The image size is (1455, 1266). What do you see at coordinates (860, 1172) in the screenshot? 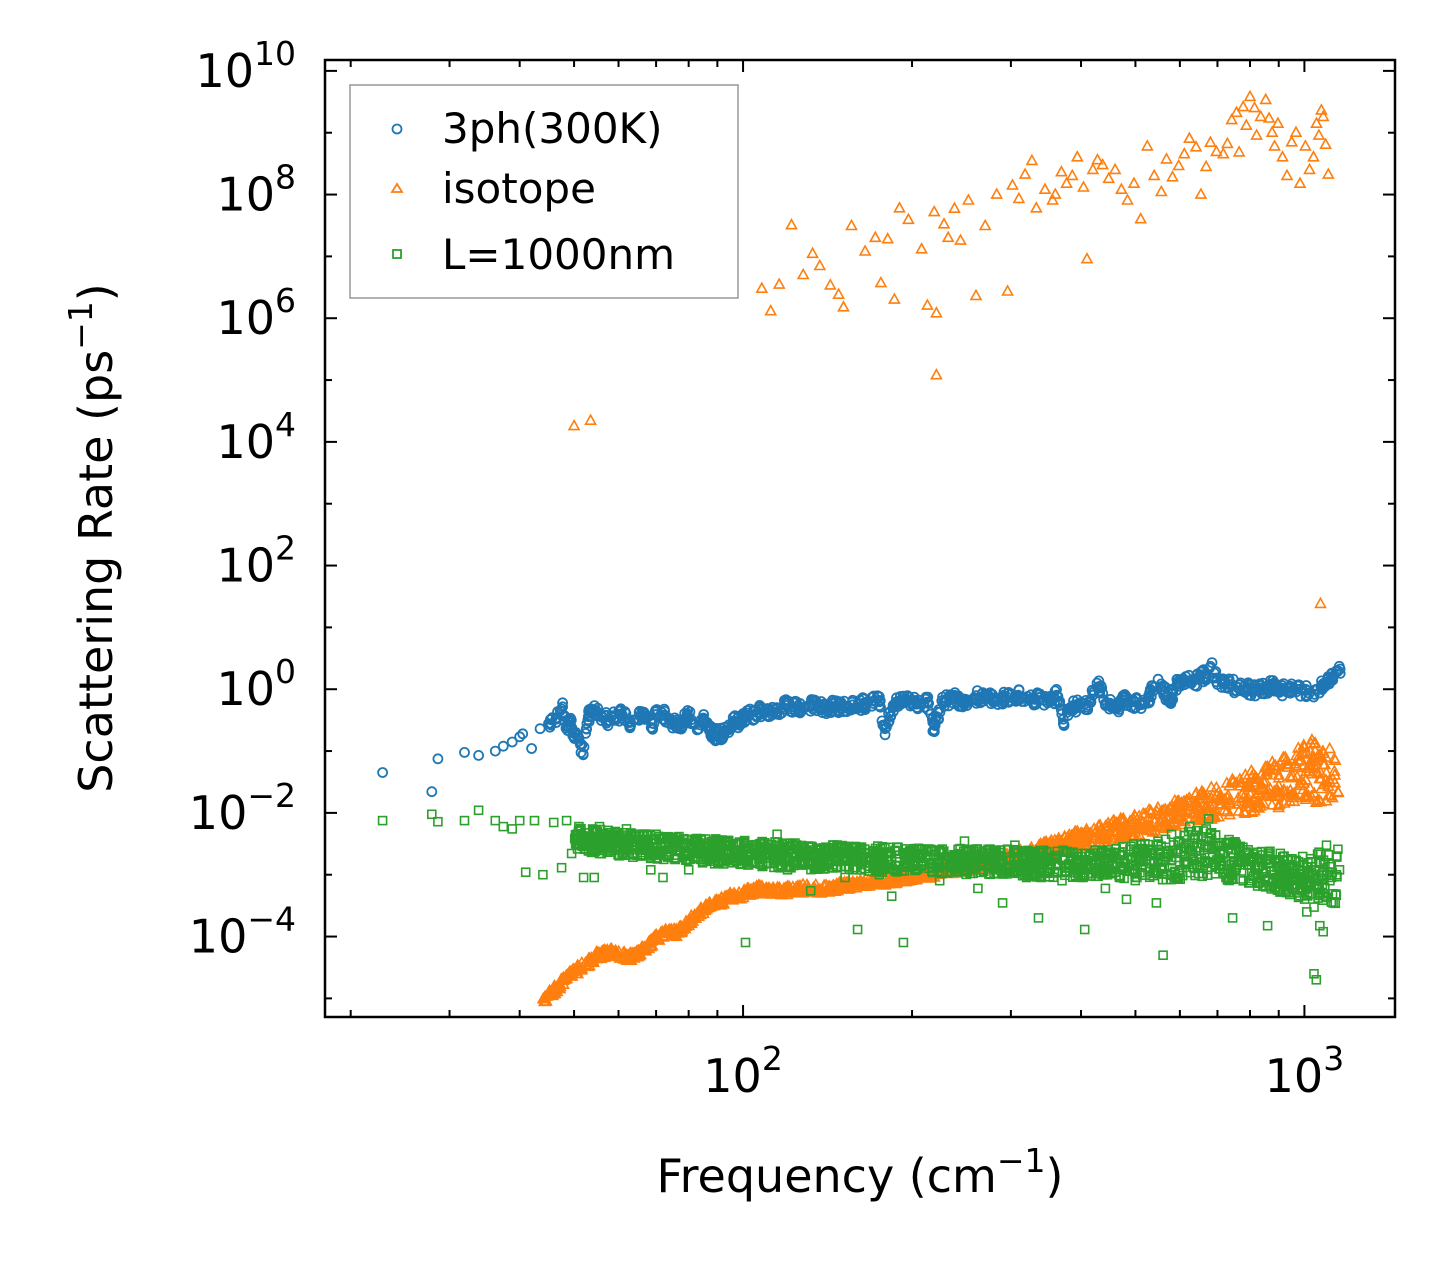
I see `x-axis-title: Frequency (cm−1)` at bounding box center [860, 1172].